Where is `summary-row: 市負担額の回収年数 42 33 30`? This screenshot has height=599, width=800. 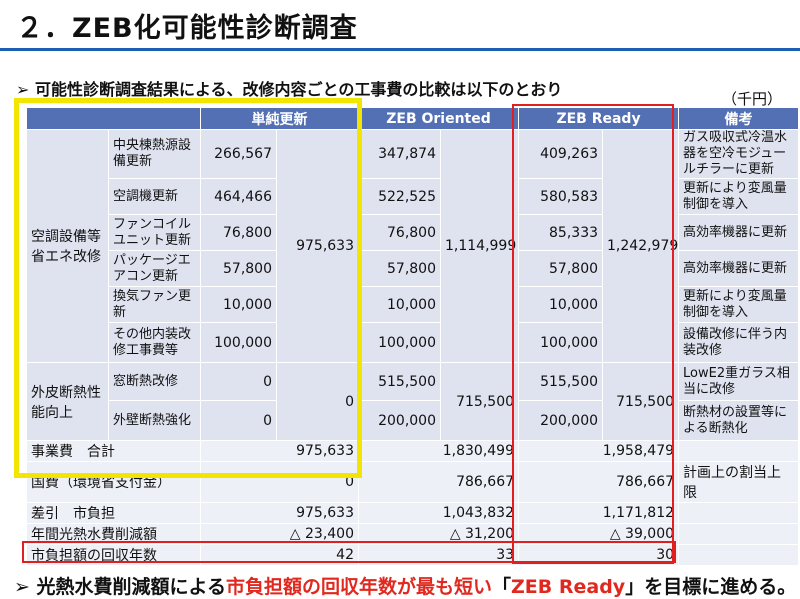
summary-row: 市負担額の回収年数 42 33 30 is located at coordinates (413, 555).